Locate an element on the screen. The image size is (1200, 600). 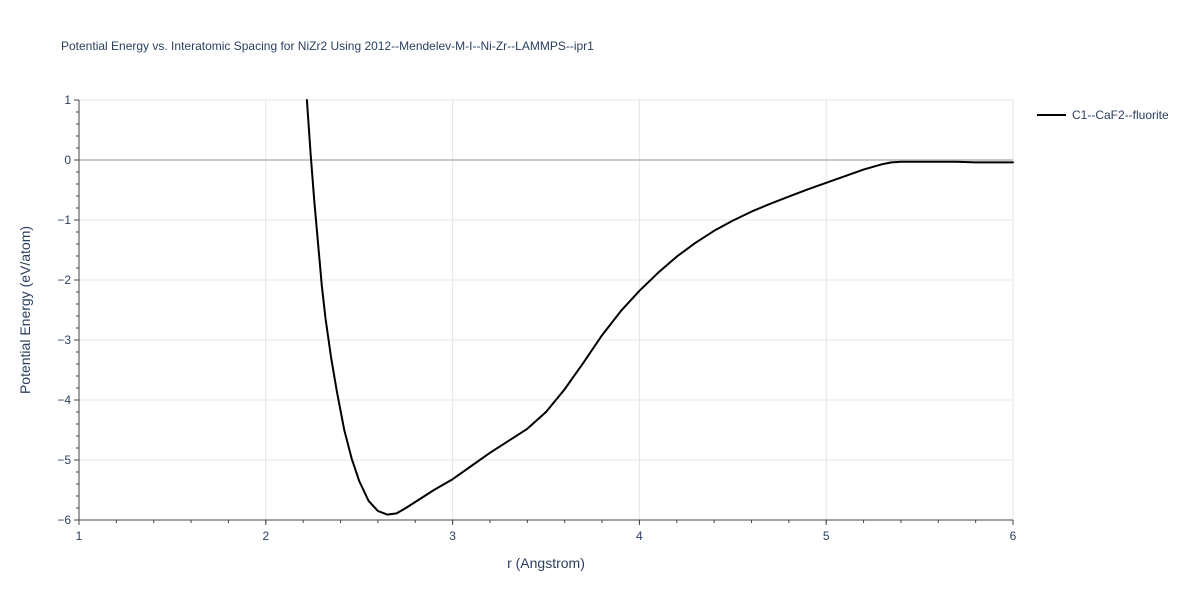
x-tick-label: 4 is located at coordinates (639, 536).